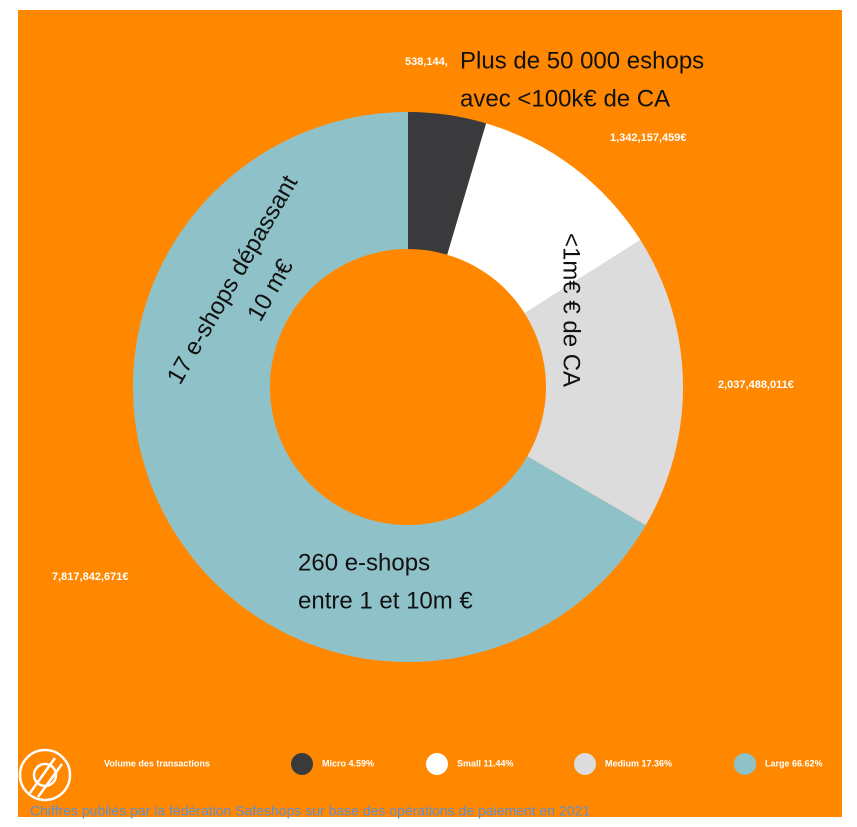 This screenshot has height=827, width=857. What do you see at coordinates (385, 581) in the screenshot?
I see `annotation: 260 e-shops entre 1 et 10m €` at bounding box center [385, 581].